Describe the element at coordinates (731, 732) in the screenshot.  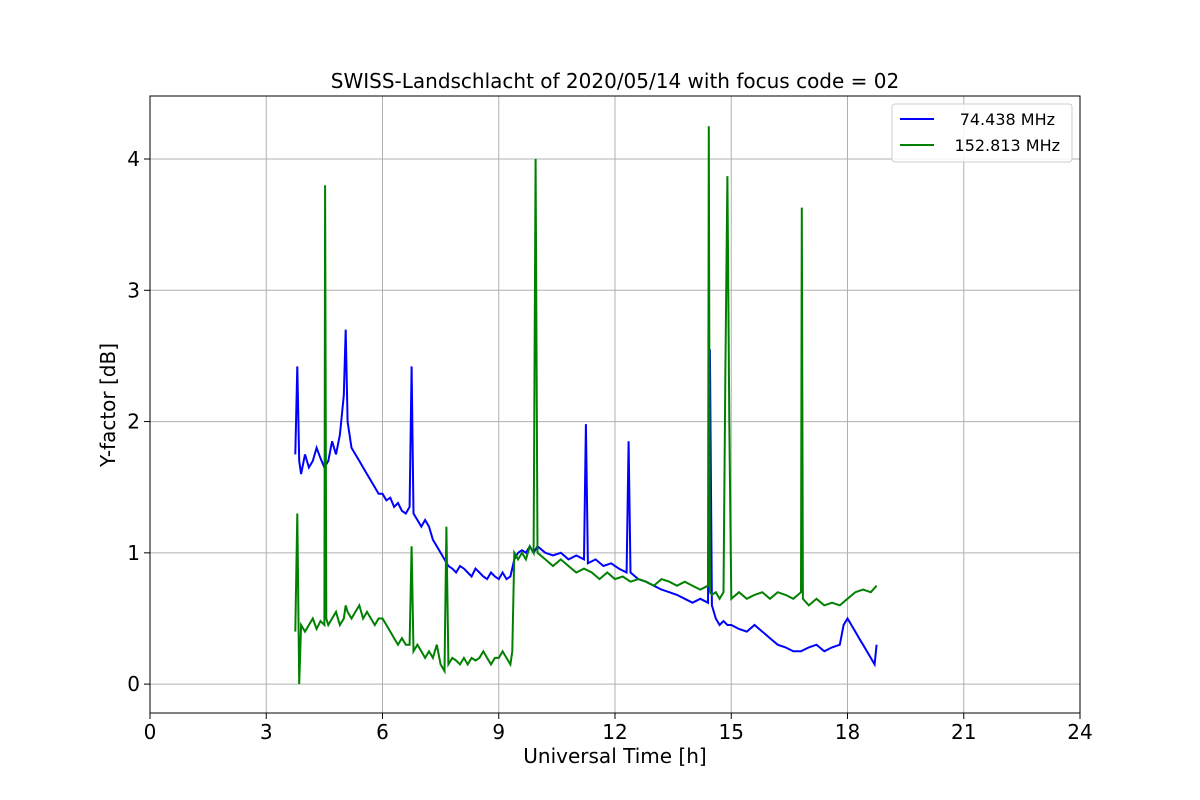
I see `x-tick-label: 15` at that location.